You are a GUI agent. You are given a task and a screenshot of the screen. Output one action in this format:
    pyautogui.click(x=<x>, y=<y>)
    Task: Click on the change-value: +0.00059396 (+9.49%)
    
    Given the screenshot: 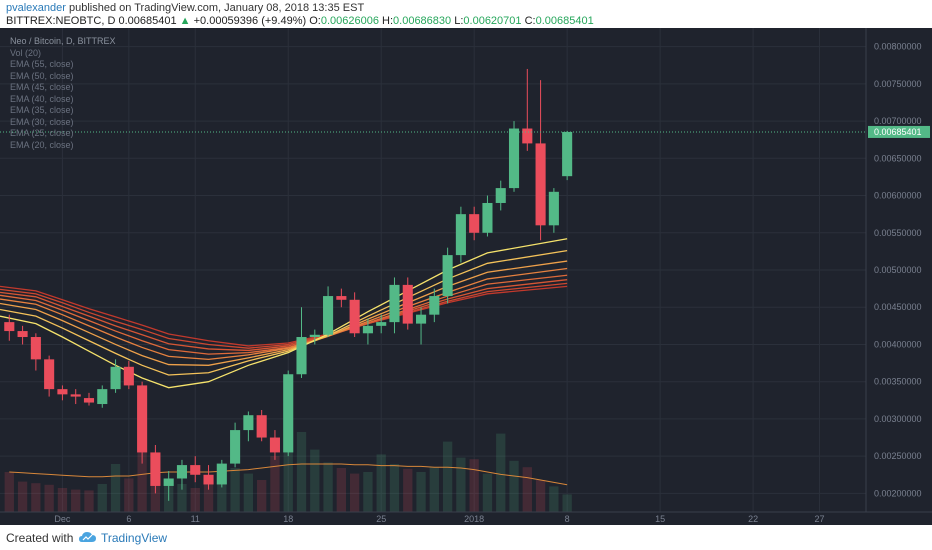 What is the action you would take?
    pyautogui.click(x=250, y=21)
    